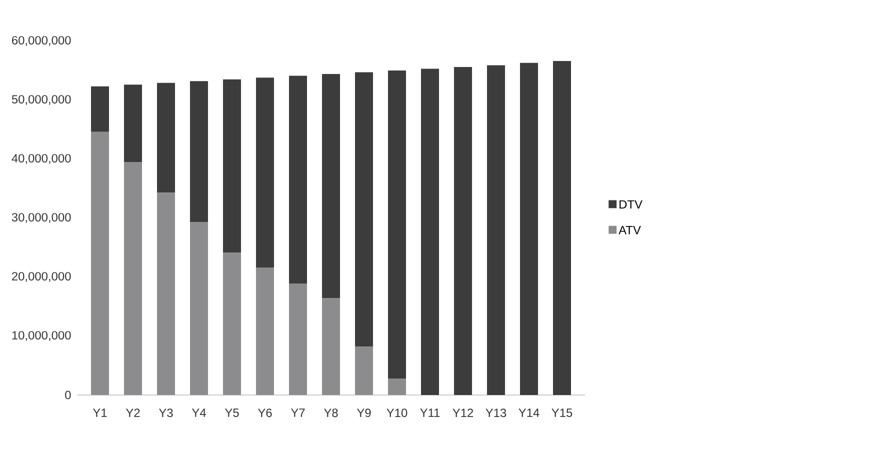 The height and width of the screenshot is (455, 870). I want to click on y-tick-label: 40,000,000, so click(41, 159).